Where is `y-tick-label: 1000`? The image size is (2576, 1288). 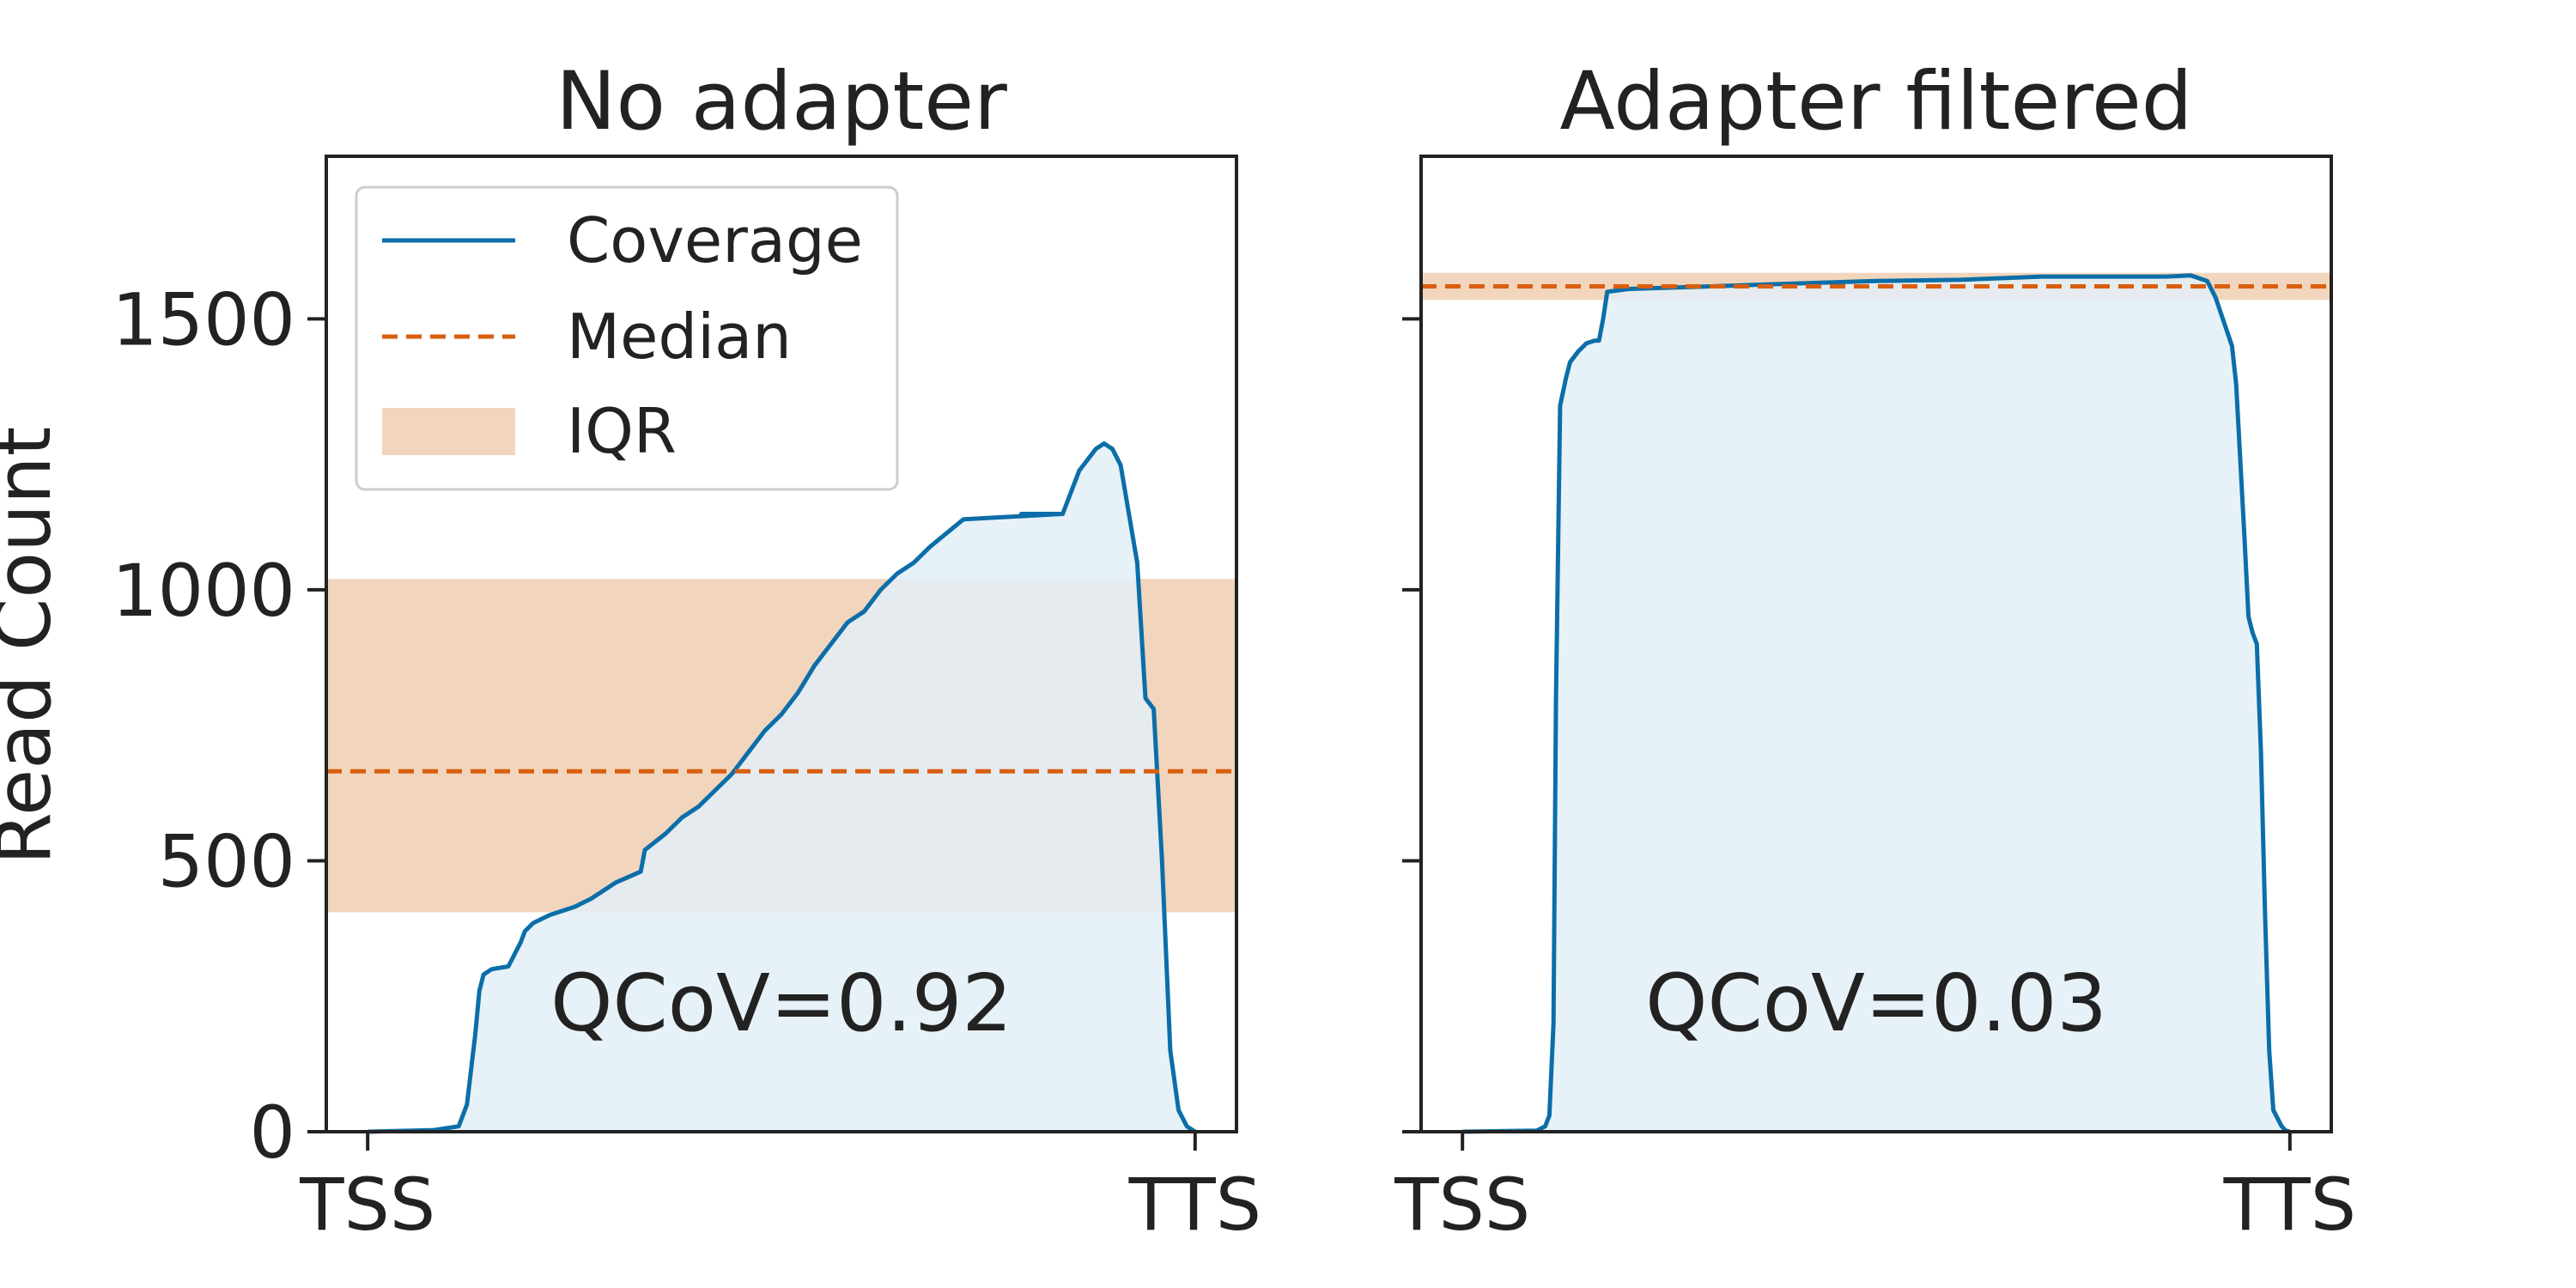
y-tick-label: 1000 is located at coordinates (203, 591).